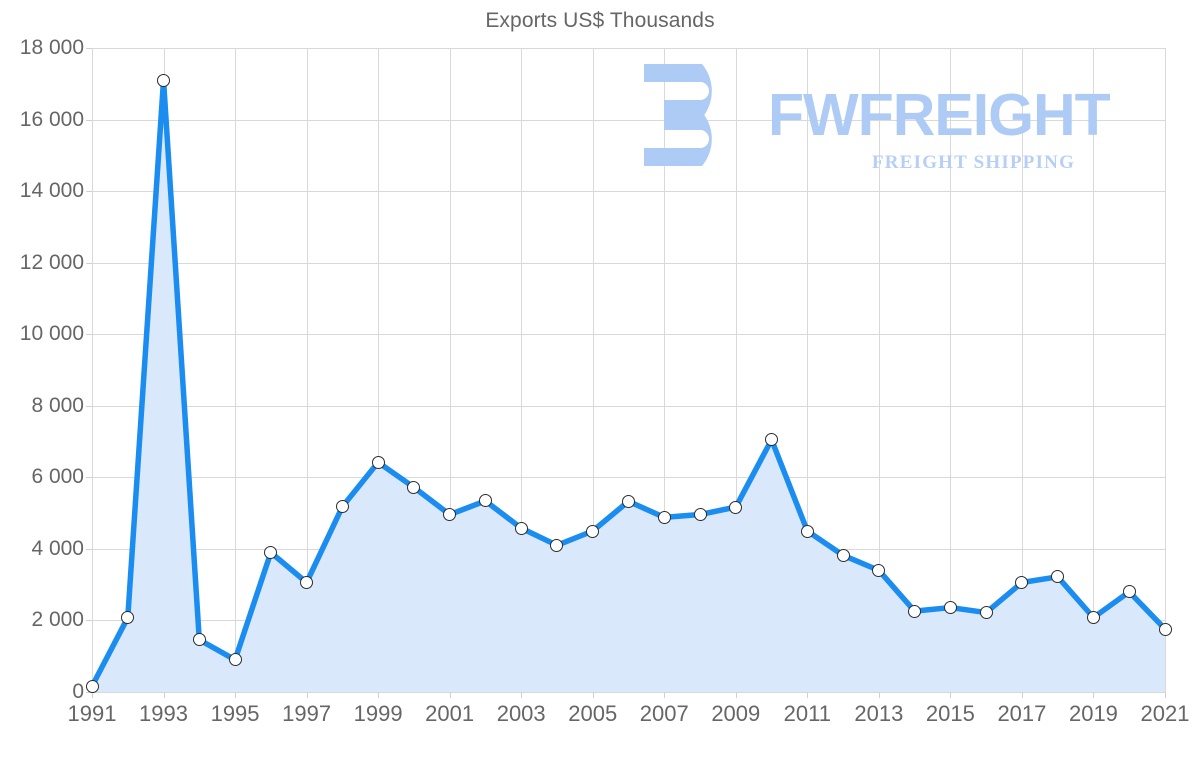 The width and height of the screenshot is (1200, 763). I want to click on y-axis-tick-label: 18 000, so click(51, 47).